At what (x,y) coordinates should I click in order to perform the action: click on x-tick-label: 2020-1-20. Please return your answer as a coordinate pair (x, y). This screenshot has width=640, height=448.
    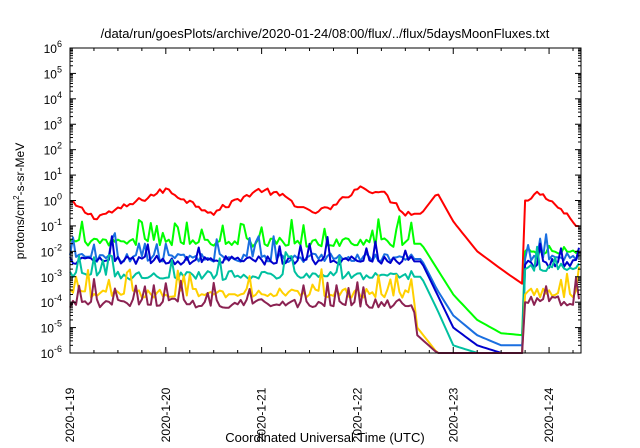
    Looking at the image, I should click on (166, 414).